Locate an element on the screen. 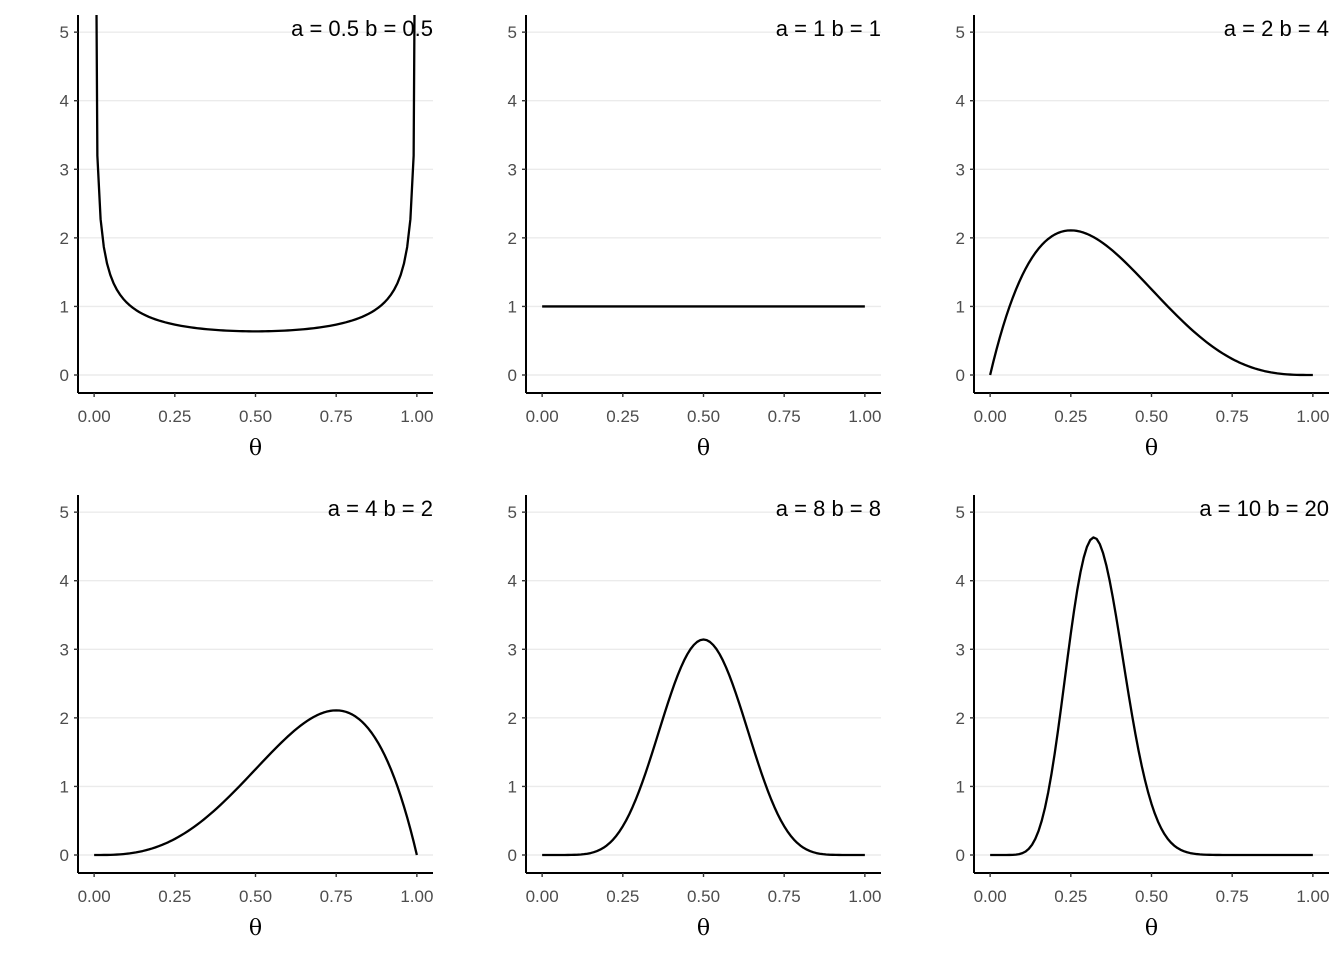  panel-title: a = 8 b = 8 is located at coordinates (828, 508).